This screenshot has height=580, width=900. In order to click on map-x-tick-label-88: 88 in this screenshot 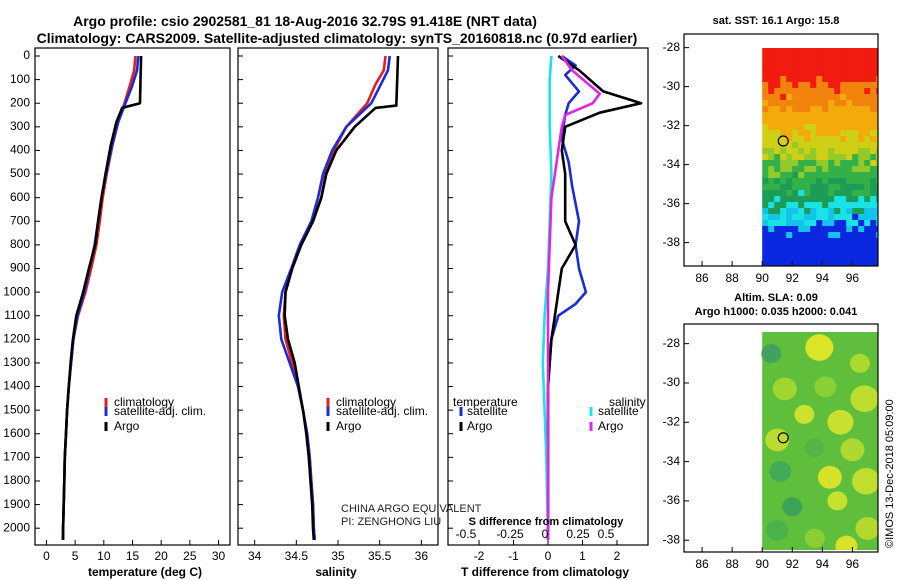, I will do `click(732, 564)`.